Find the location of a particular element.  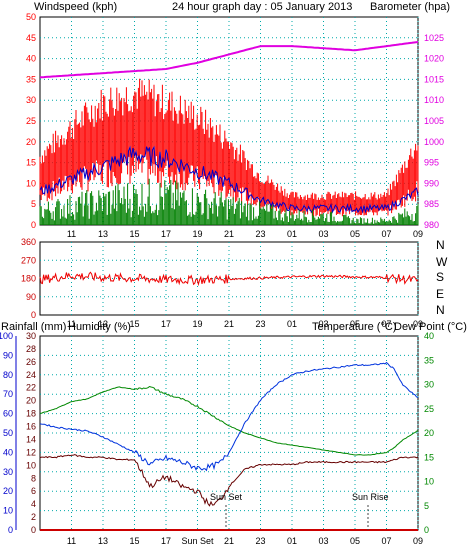

barometer-tick-label: 1015 is located at coordinates (434, 79).